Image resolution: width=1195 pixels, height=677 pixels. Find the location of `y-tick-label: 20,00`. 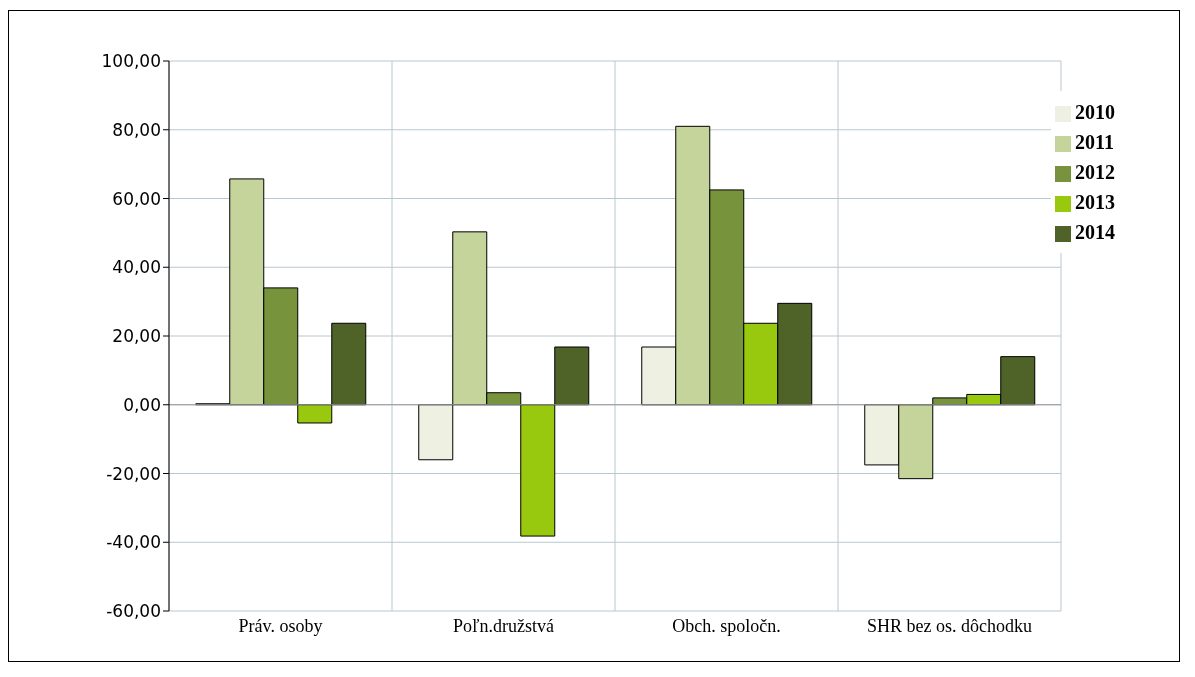

y-tick-label: 20,00 is located at coordinates (136, 336).